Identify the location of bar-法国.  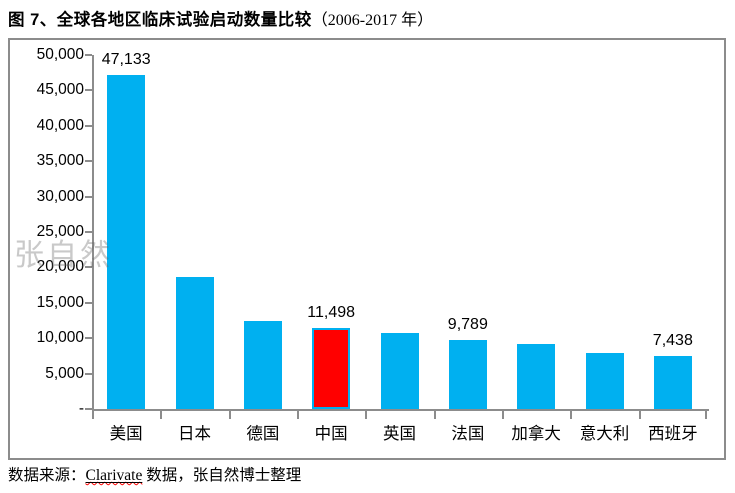
(467, 374).